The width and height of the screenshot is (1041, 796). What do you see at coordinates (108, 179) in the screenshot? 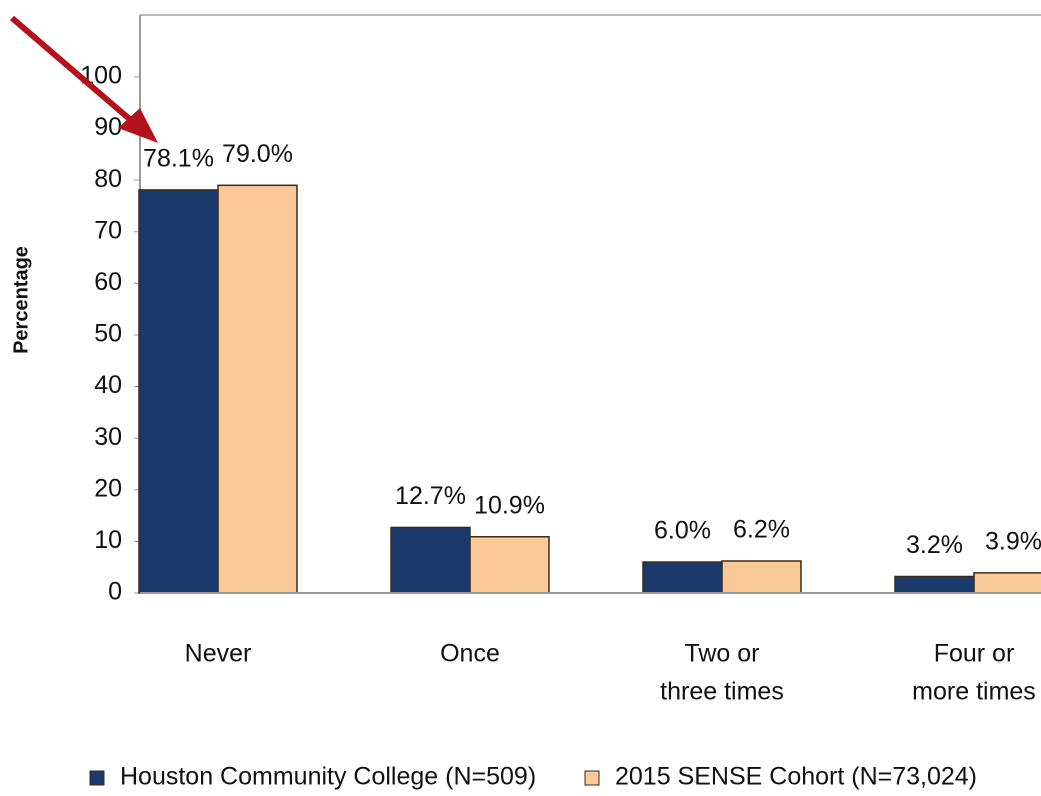
I see `y-tick-label: 80` at bounding box center [108, 179].